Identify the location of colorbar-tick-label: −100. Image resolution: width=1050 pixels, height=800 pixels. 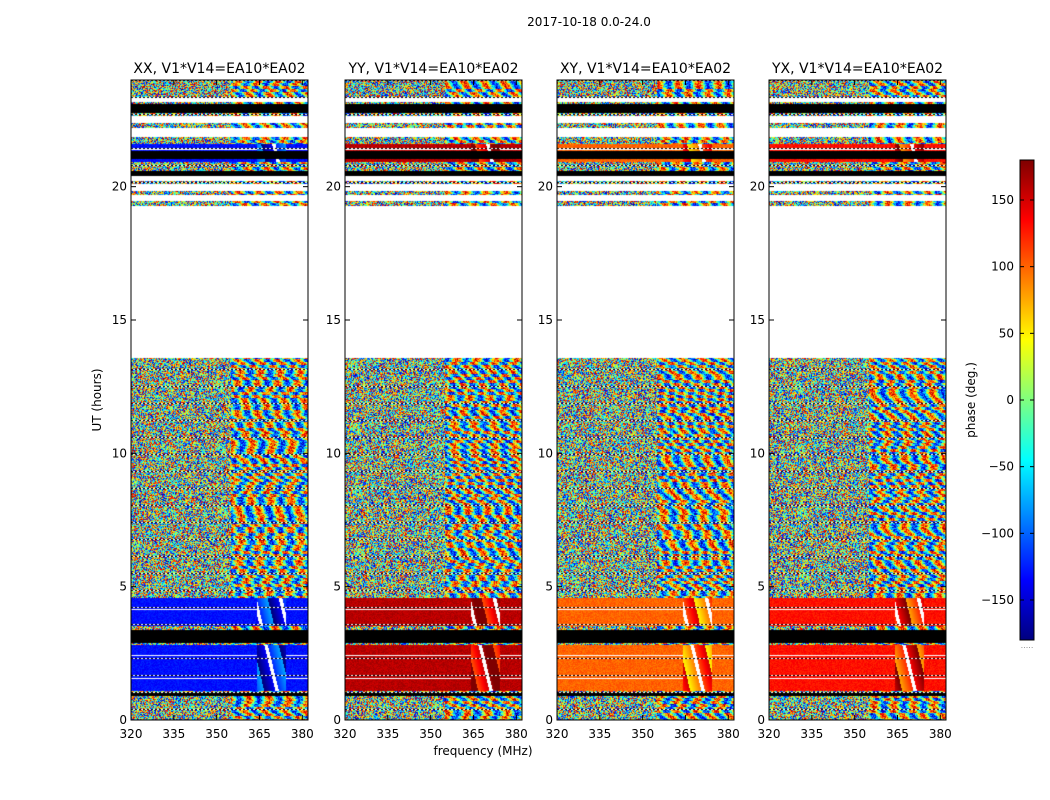
(997, 533).